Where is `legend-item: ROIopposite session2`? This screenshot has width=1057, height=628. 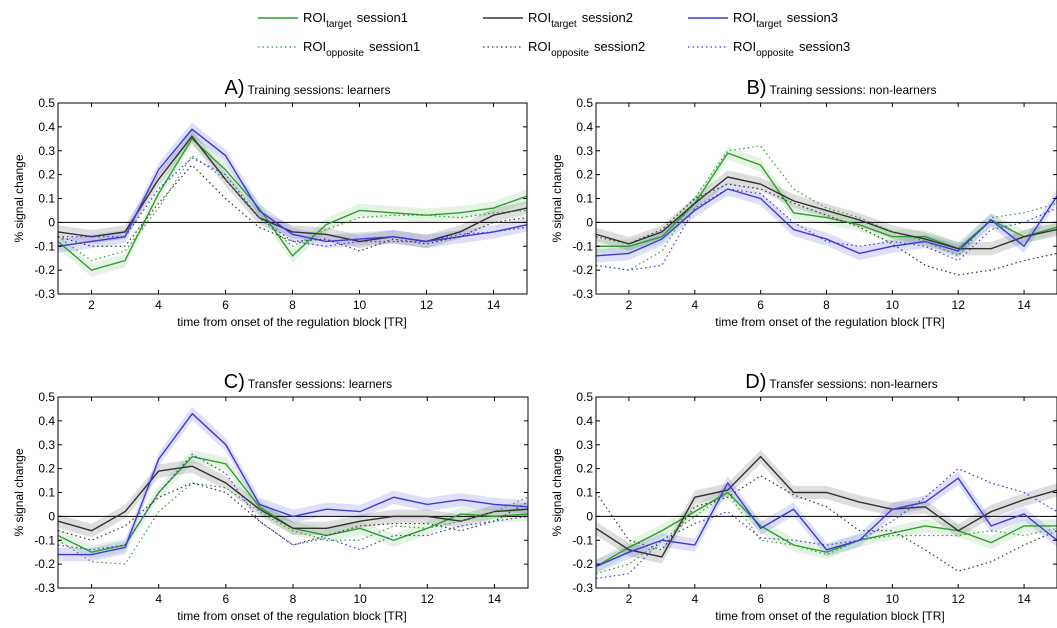 legend-item: ROIopposite session2 is located at coordinates (564, 49).